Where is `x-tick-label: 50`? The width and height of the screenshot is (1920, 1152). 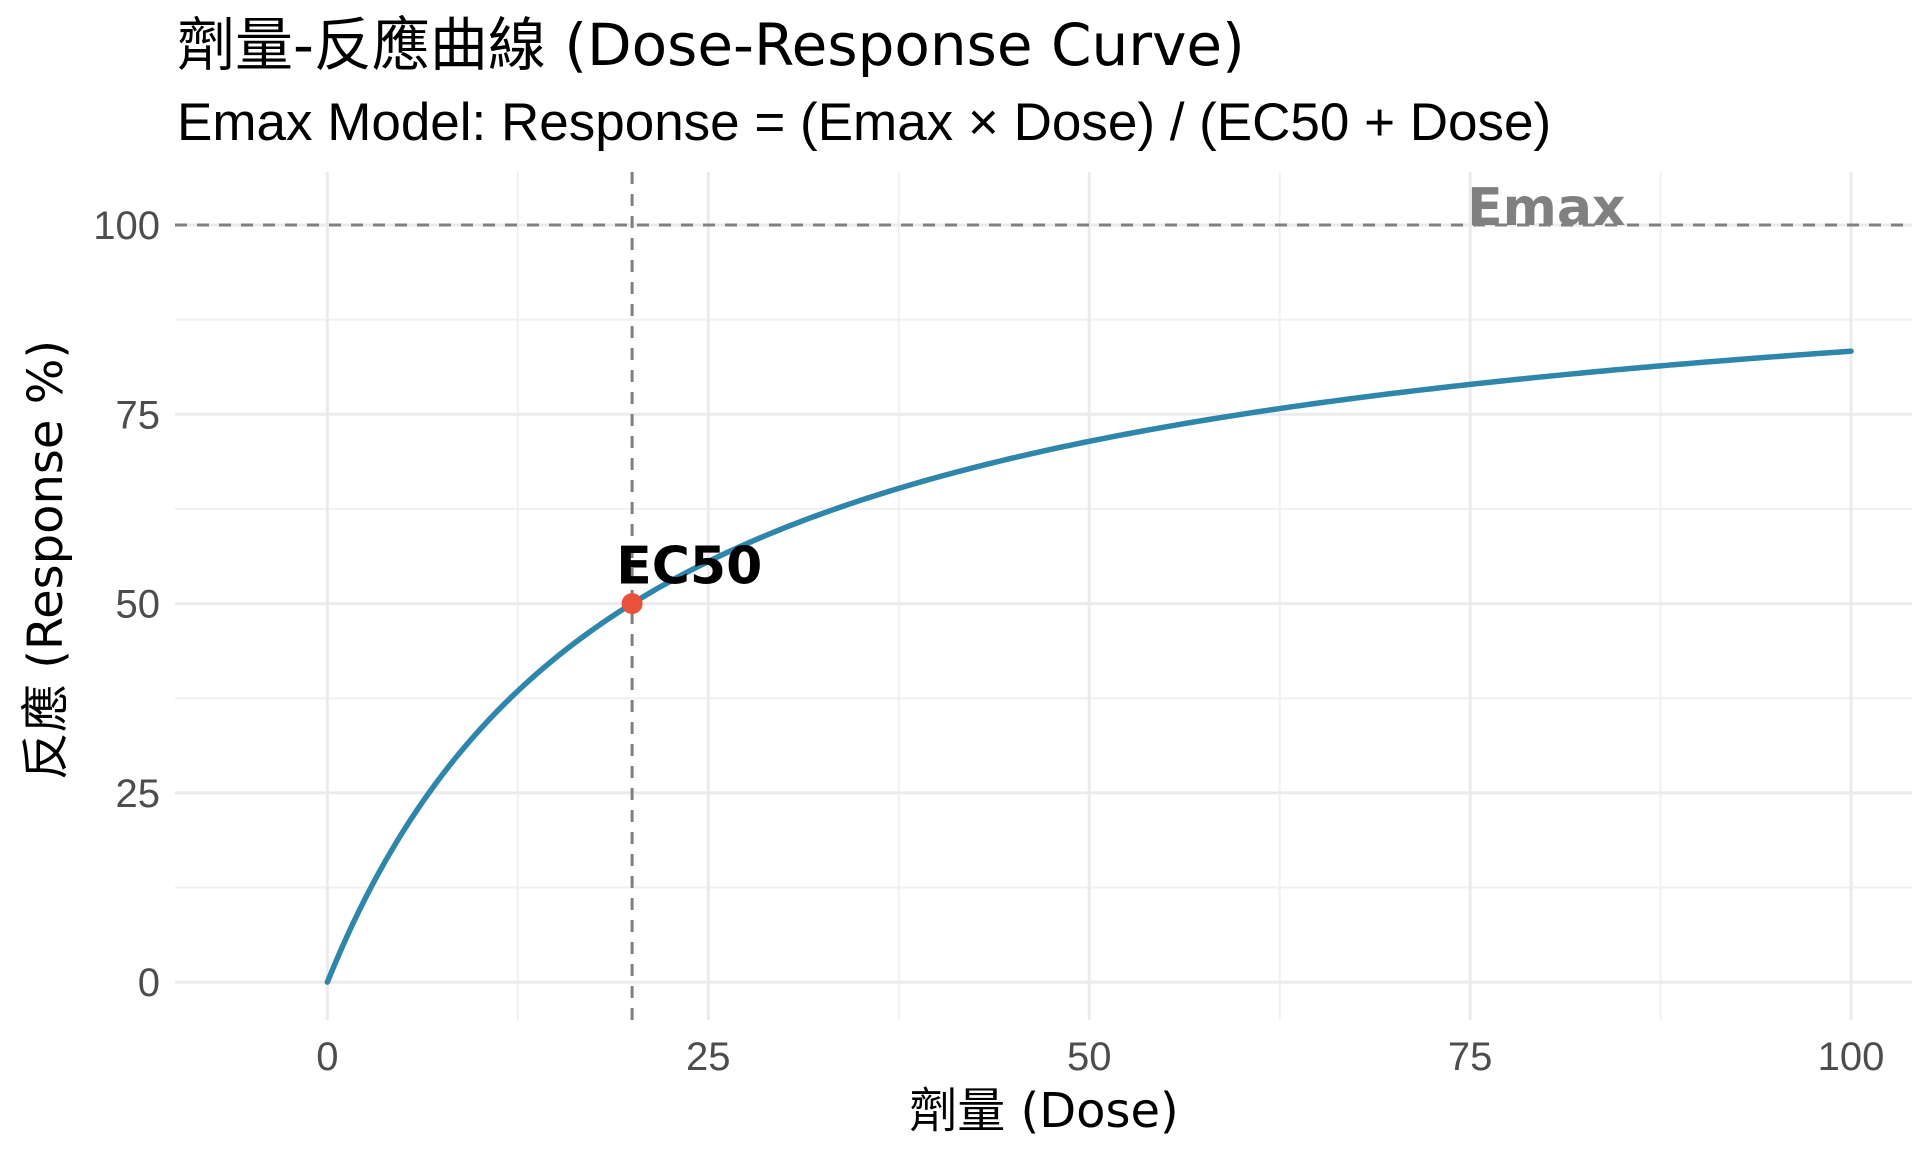
x-tick-label: 50 is located at coordinates (1089, 1057).